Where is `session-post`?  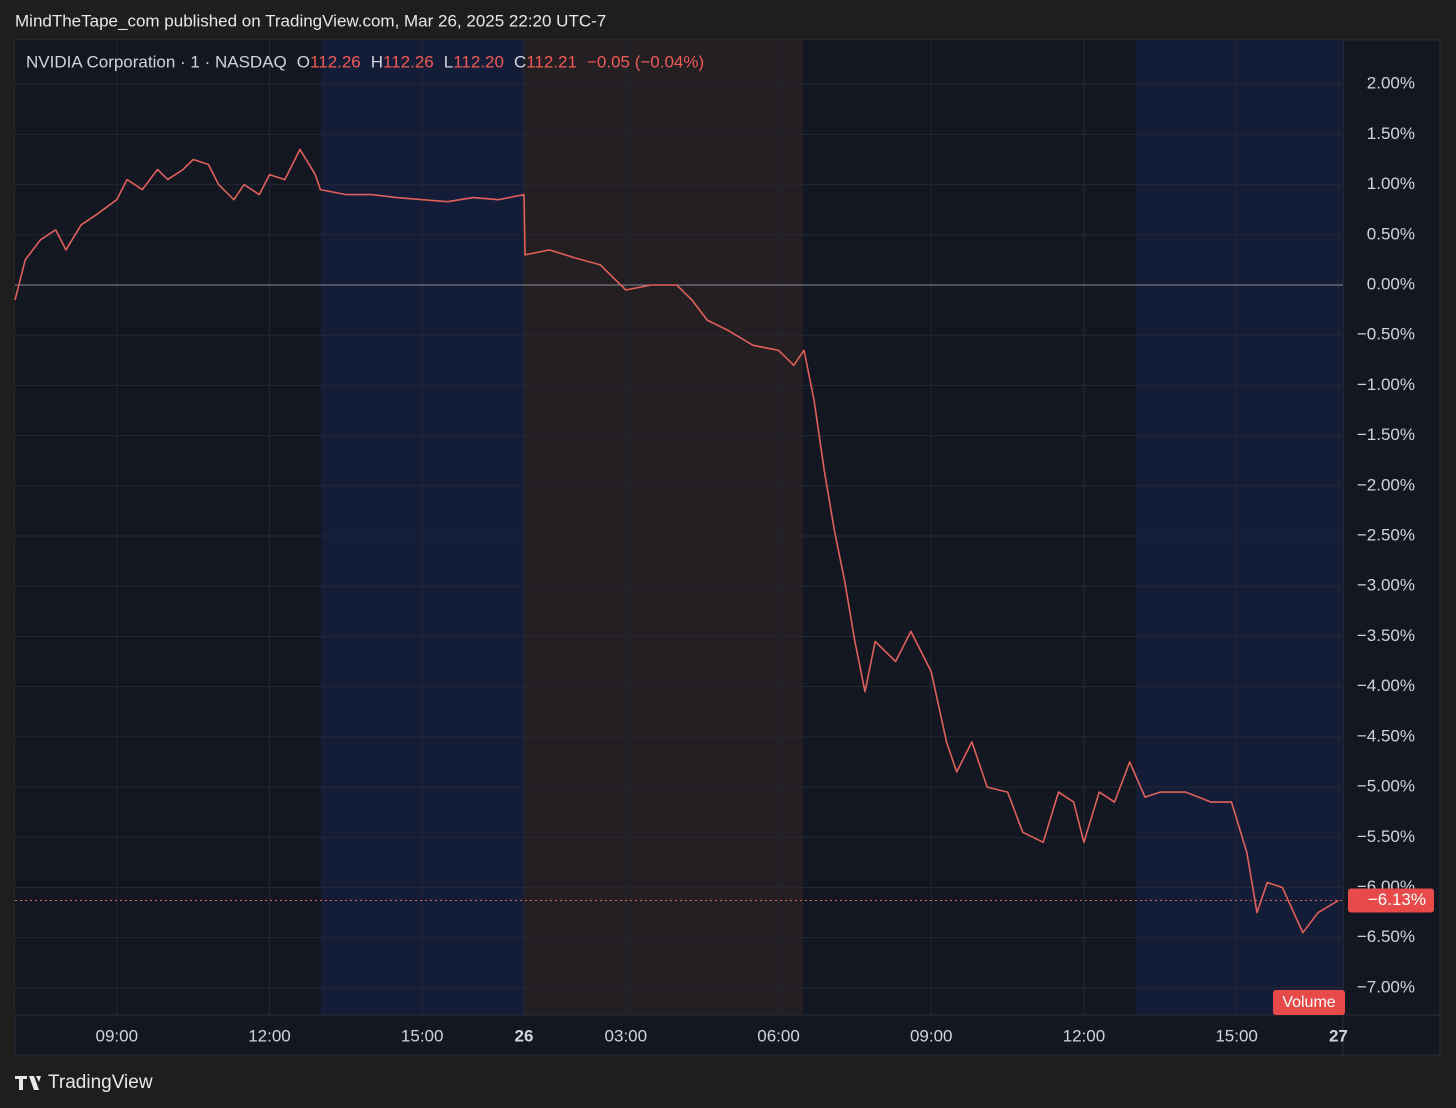 session-post is located at coordinates (1239, 527).